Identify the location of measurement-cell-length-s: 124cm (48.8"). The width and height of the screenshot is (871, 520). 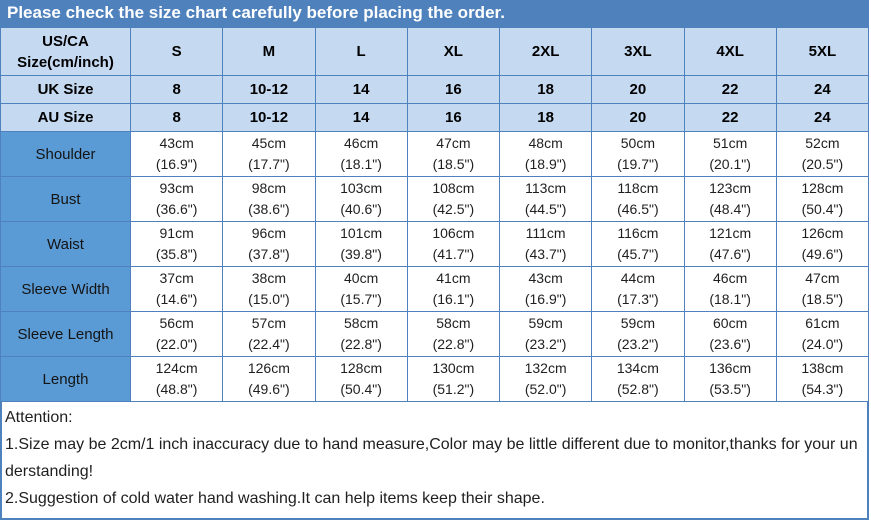
(176, 379).